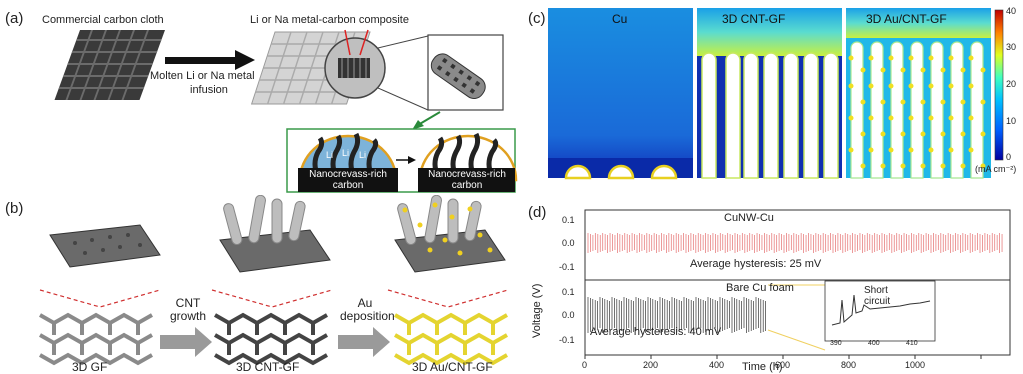 The height and width of the screenshot is (374, 1023). What do you see at coordinates (440, 72) in the screenshot?
I see `fiber-zoom-box` at bounding box center [440, 72].